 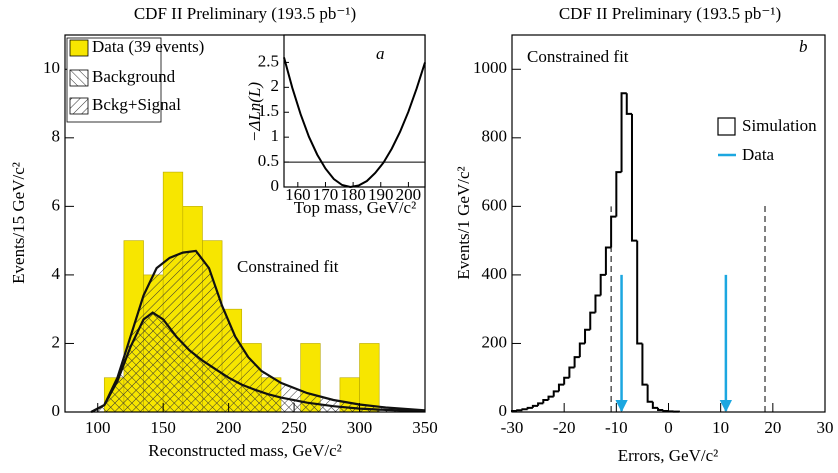 I want to click on legend-label: Bckg+Signal, so click(x=136, y=104).